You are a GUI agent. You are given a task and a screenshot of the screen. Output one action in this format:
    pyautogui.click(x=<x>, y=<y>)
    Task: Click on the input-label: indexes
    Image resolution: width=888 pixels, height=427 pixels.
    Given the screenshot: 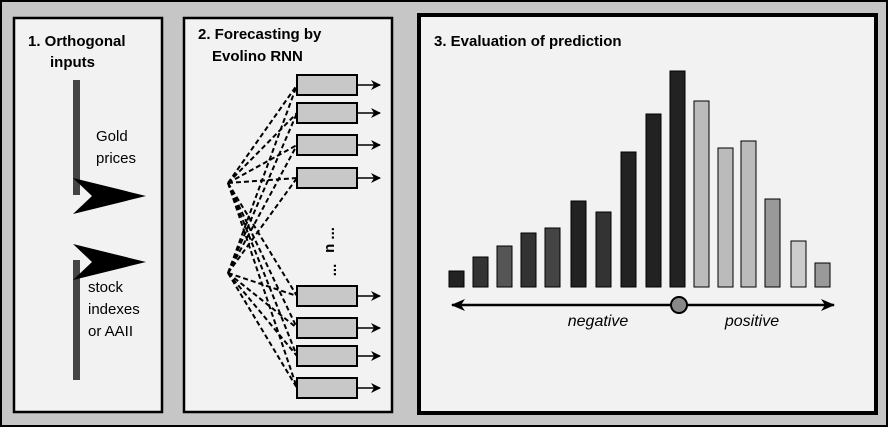 What is the action you would take?
    pyautogui.click(x=114, y=309)
    